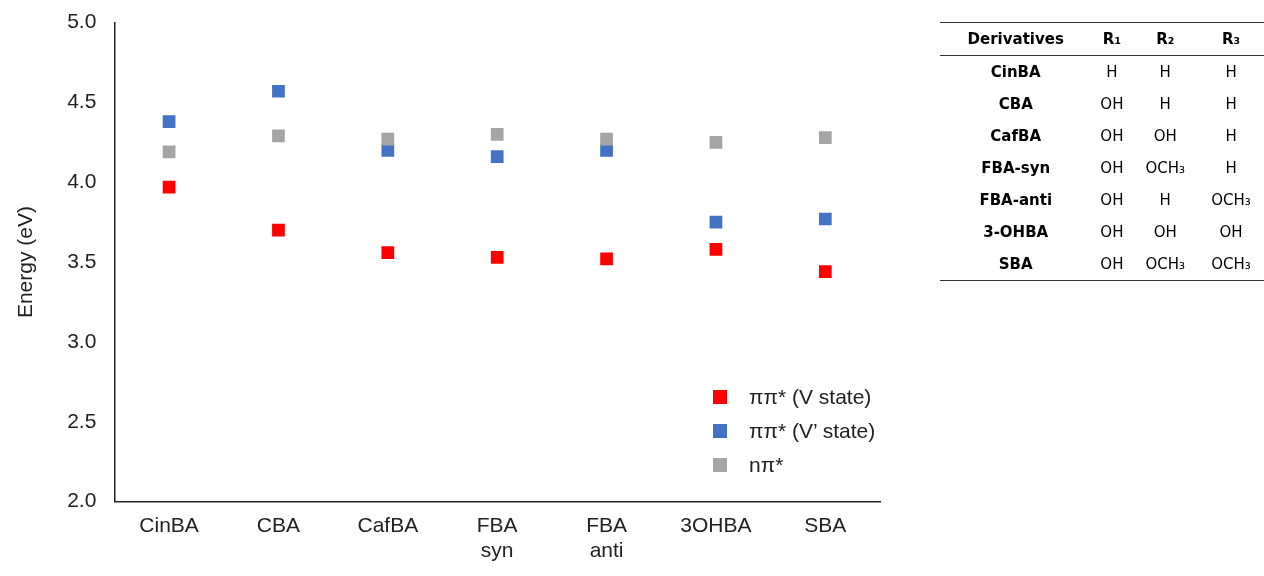  I want to click on x-tick-label: CBA, so click(278, 524).